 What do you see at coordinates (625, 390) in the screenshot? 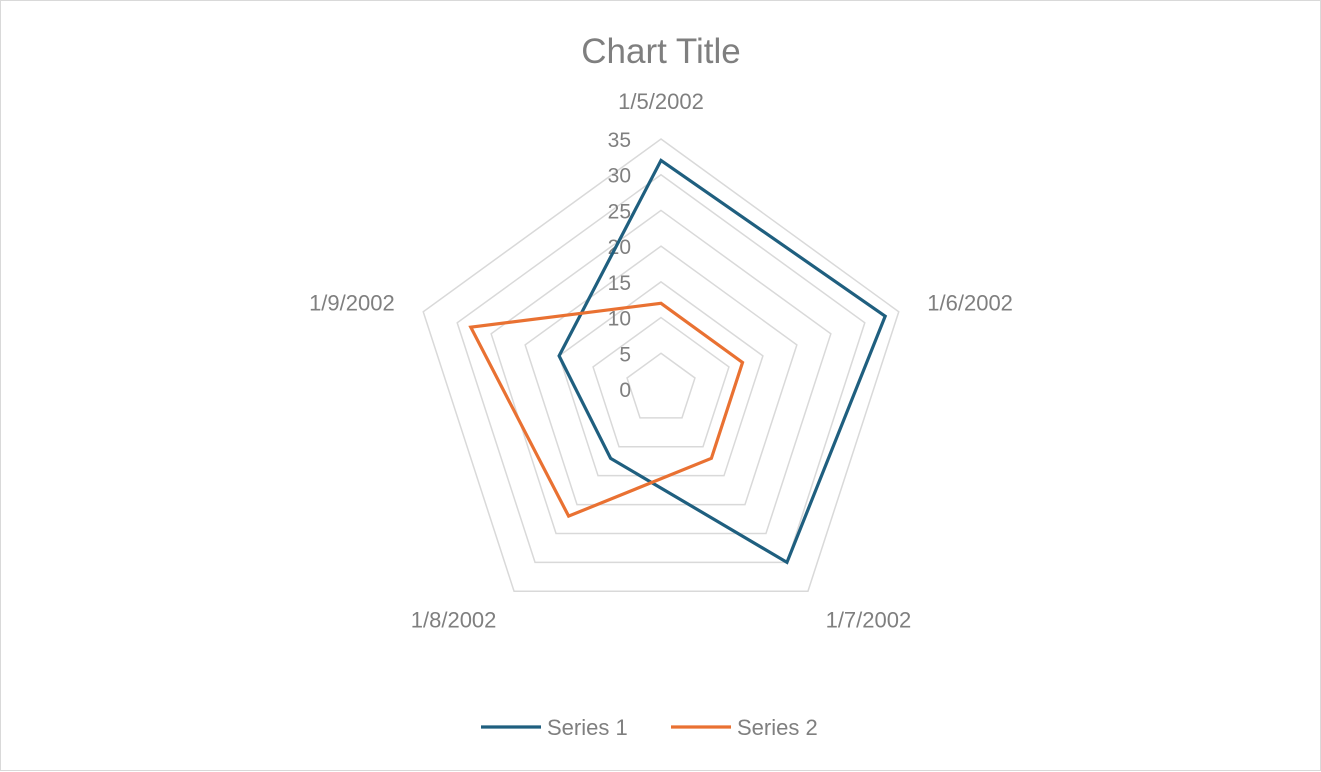
I see `axis-tick-label: 0` at bounding box center [625, 390].